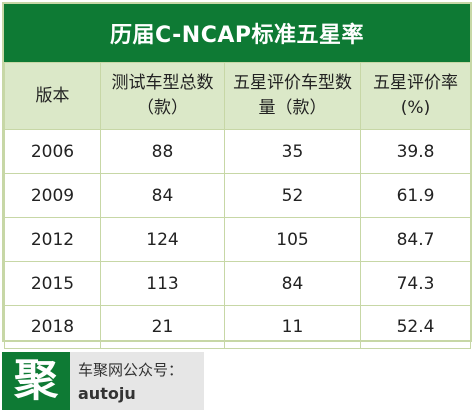 The image size is (475, 420). Describe the element at coordinates (292, 239) in the screenshot. I see `cell-five-star-count: 105` at that location.